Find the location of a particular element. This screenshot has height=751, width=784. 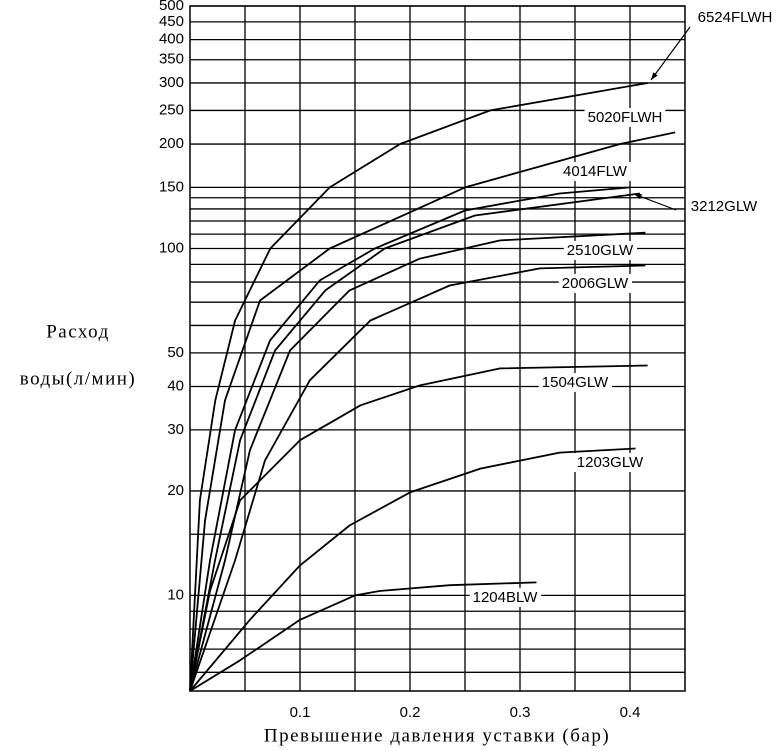

y-tick-label: 20 is located at coordinates (175, 490).